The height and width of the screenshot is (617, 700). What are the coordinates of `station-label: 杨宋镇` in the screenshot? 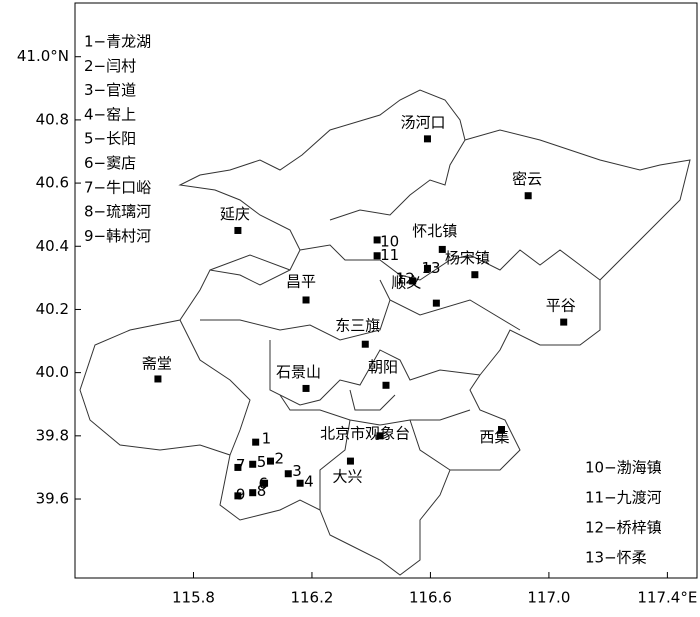 It's located at (467, 258).